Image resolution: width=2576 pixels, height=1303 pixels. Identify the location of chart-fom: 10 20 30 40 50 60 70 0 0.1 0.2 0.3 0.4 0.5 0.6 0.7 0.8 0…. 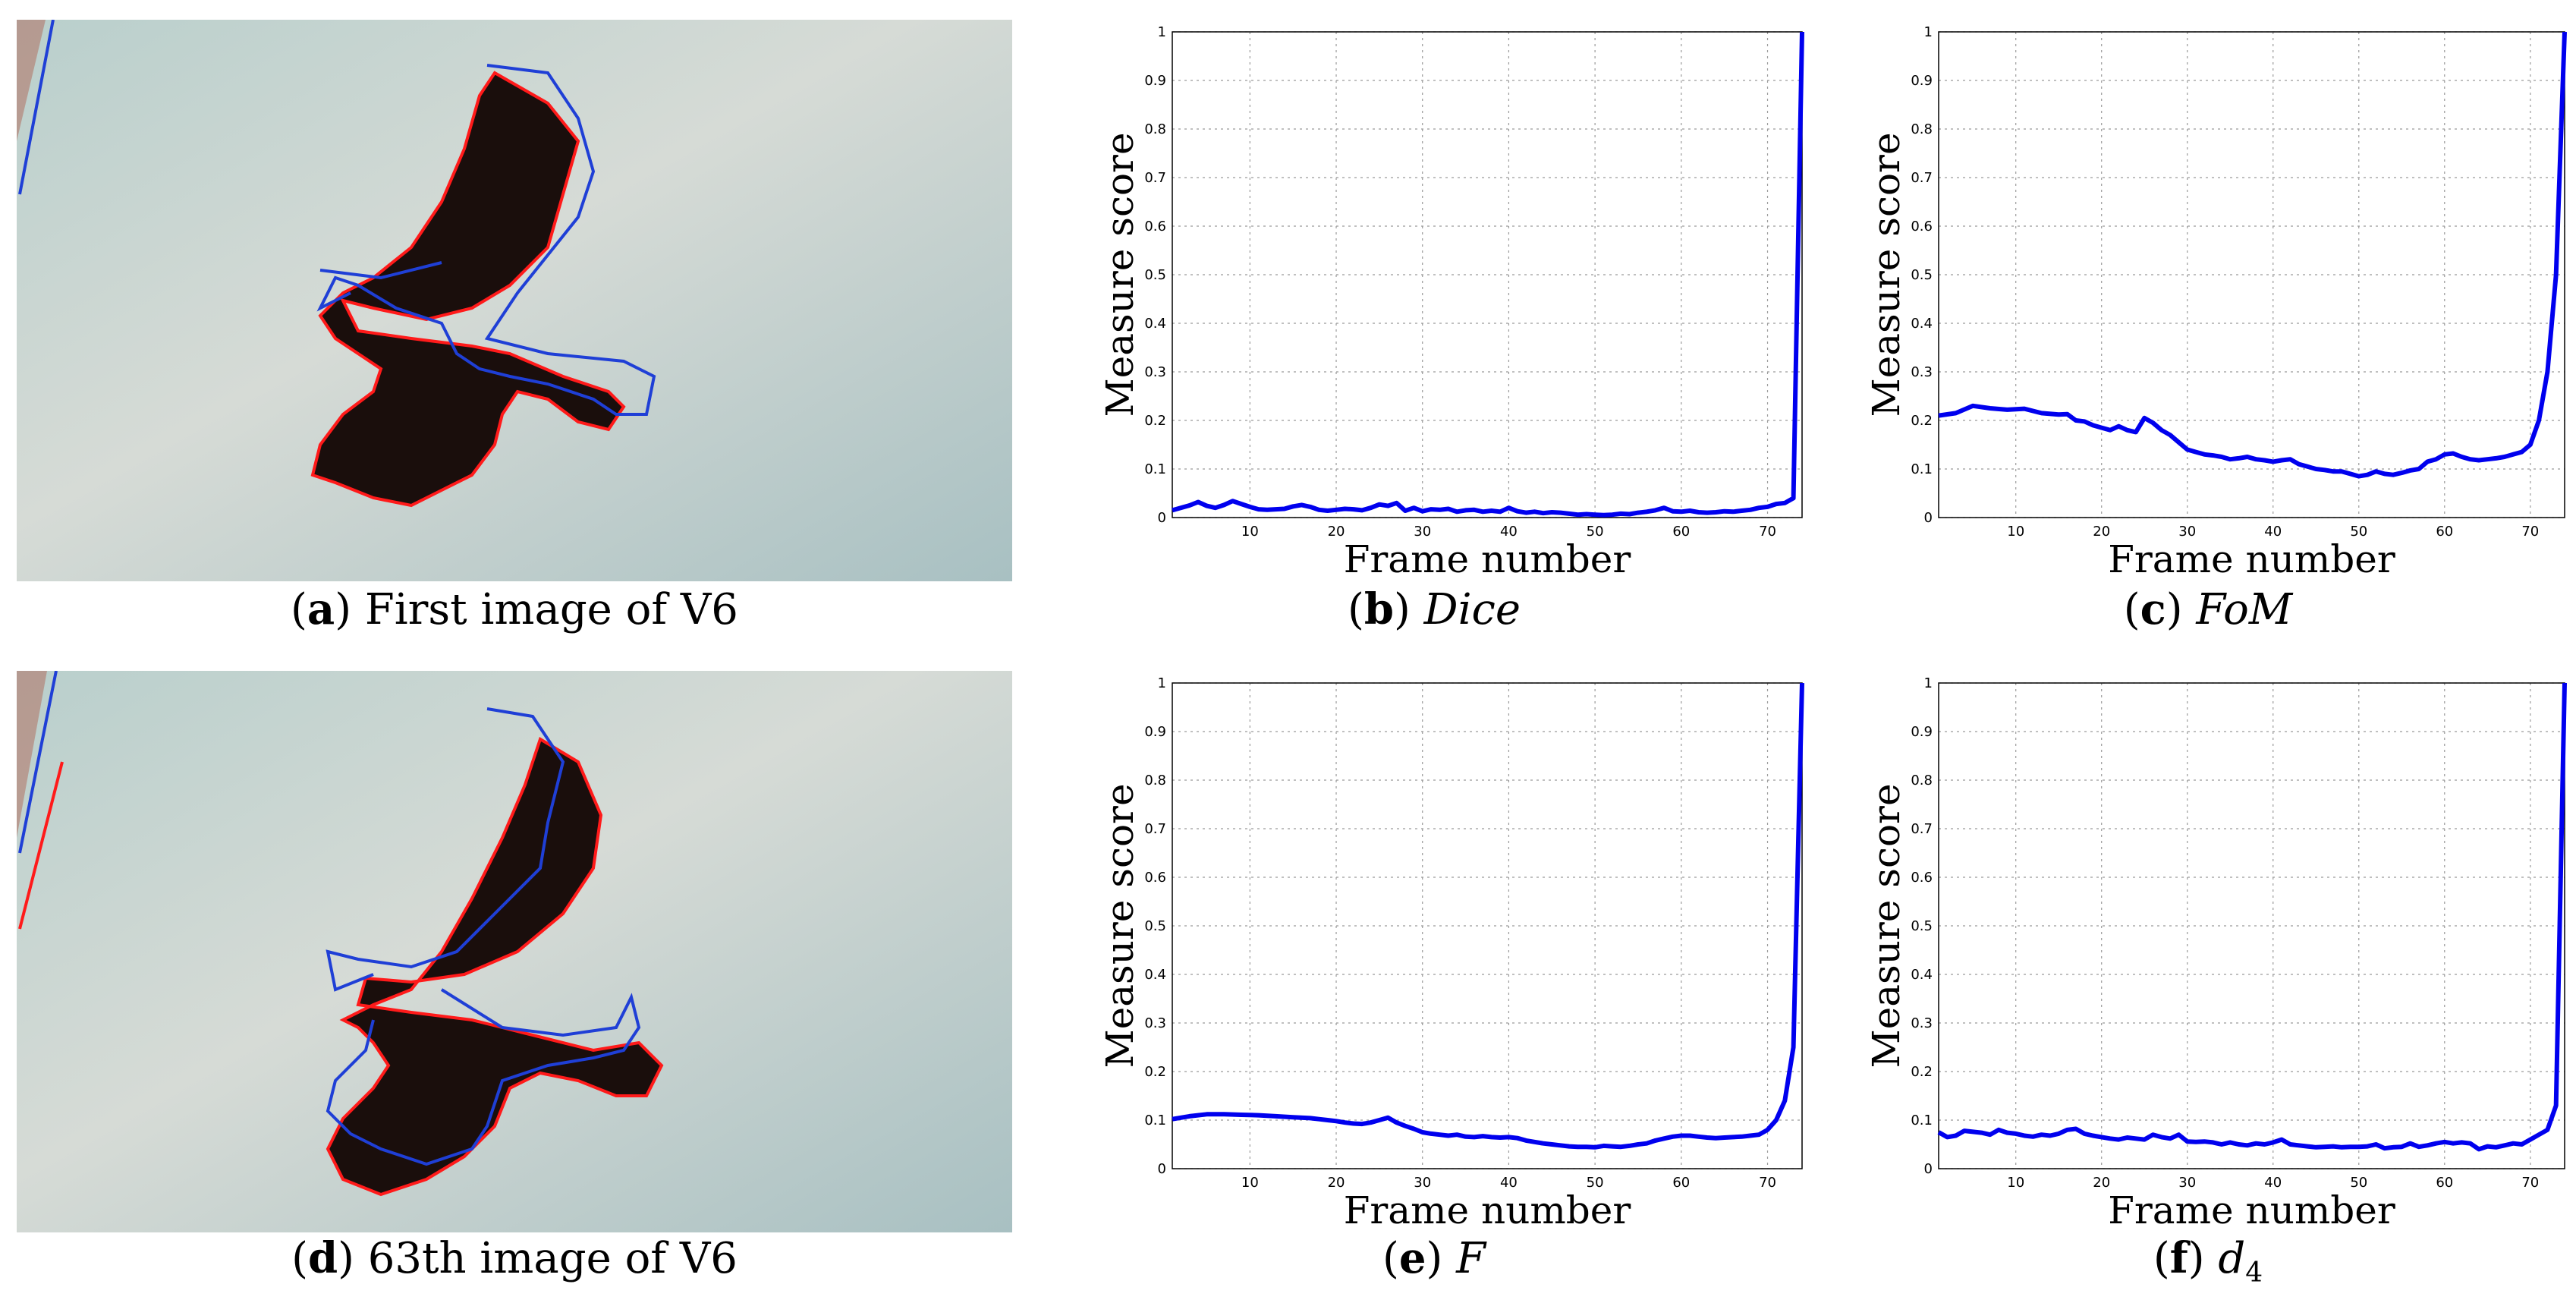
(2215, 302).